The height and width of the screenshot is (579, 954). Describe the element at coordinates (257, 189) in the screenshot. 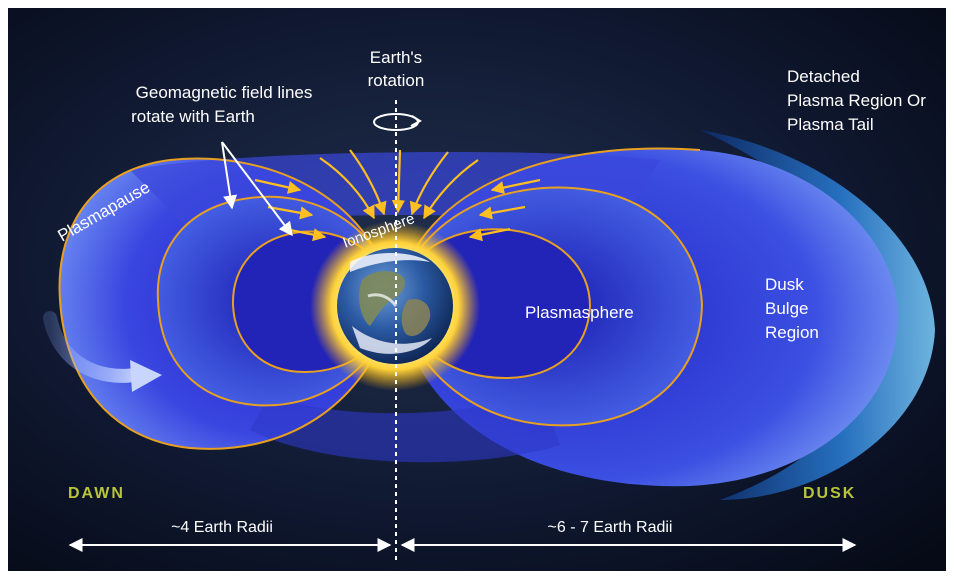

I see `callout-pointers` at that location.